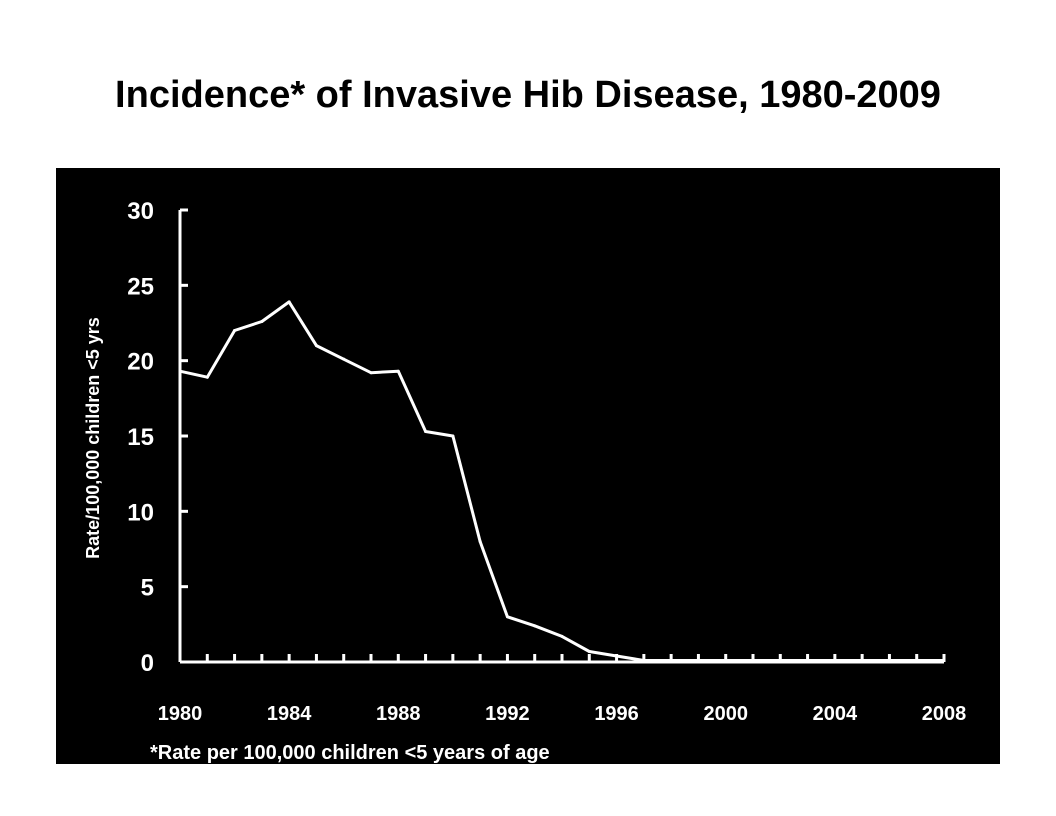 The image size is (1056, 816). What do you see at coordinates (289, 714) in the screenshot?
I see `x-tick-label: 1984` at bounding box center [289, 714].